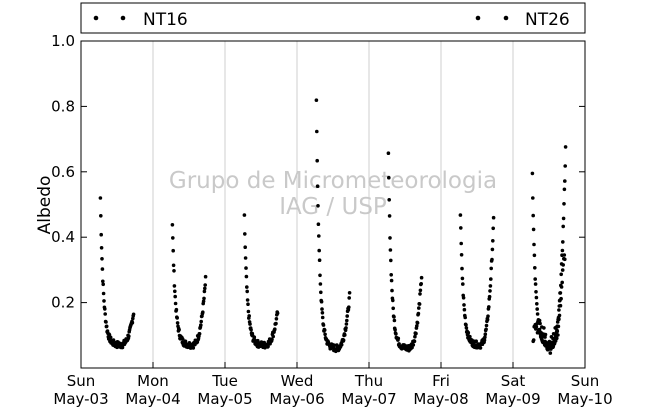 The image size is (650, 409). What do you see at coordinates (80, 399) in the screenshot?
I see `x-tick-label-date: May-03` at bounding box center [80, 399].